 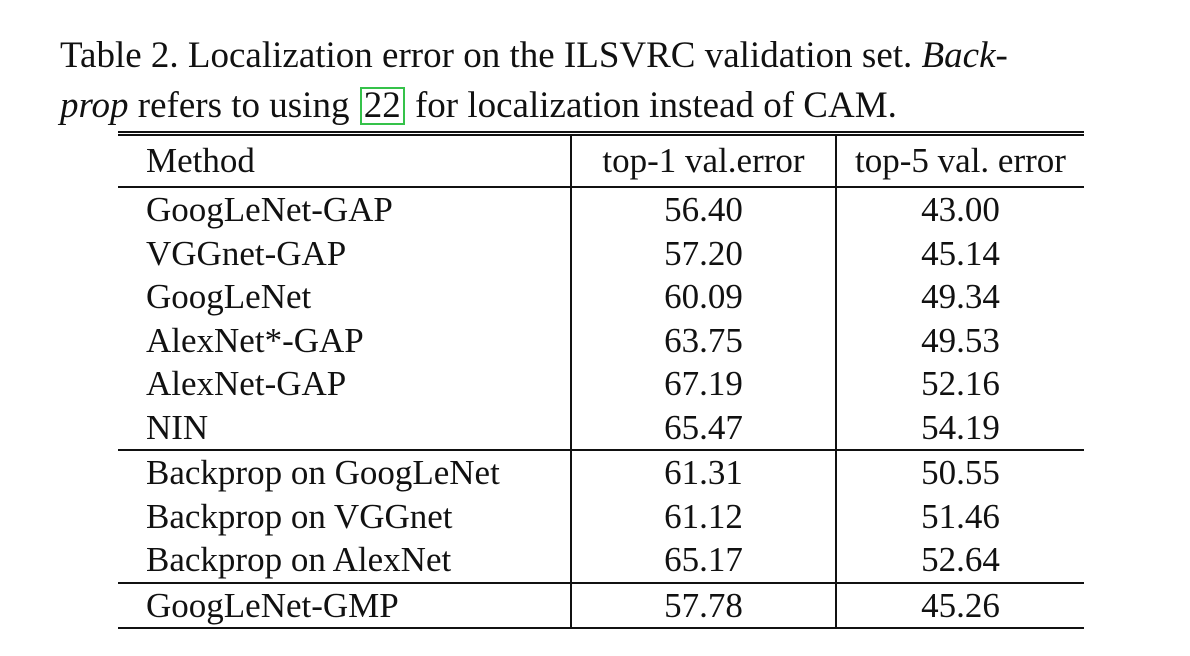 What do you see at coordinates (704, 253) in the screenshot?
I see `top1-cell: 57.20` at bounding box center [704, 253].